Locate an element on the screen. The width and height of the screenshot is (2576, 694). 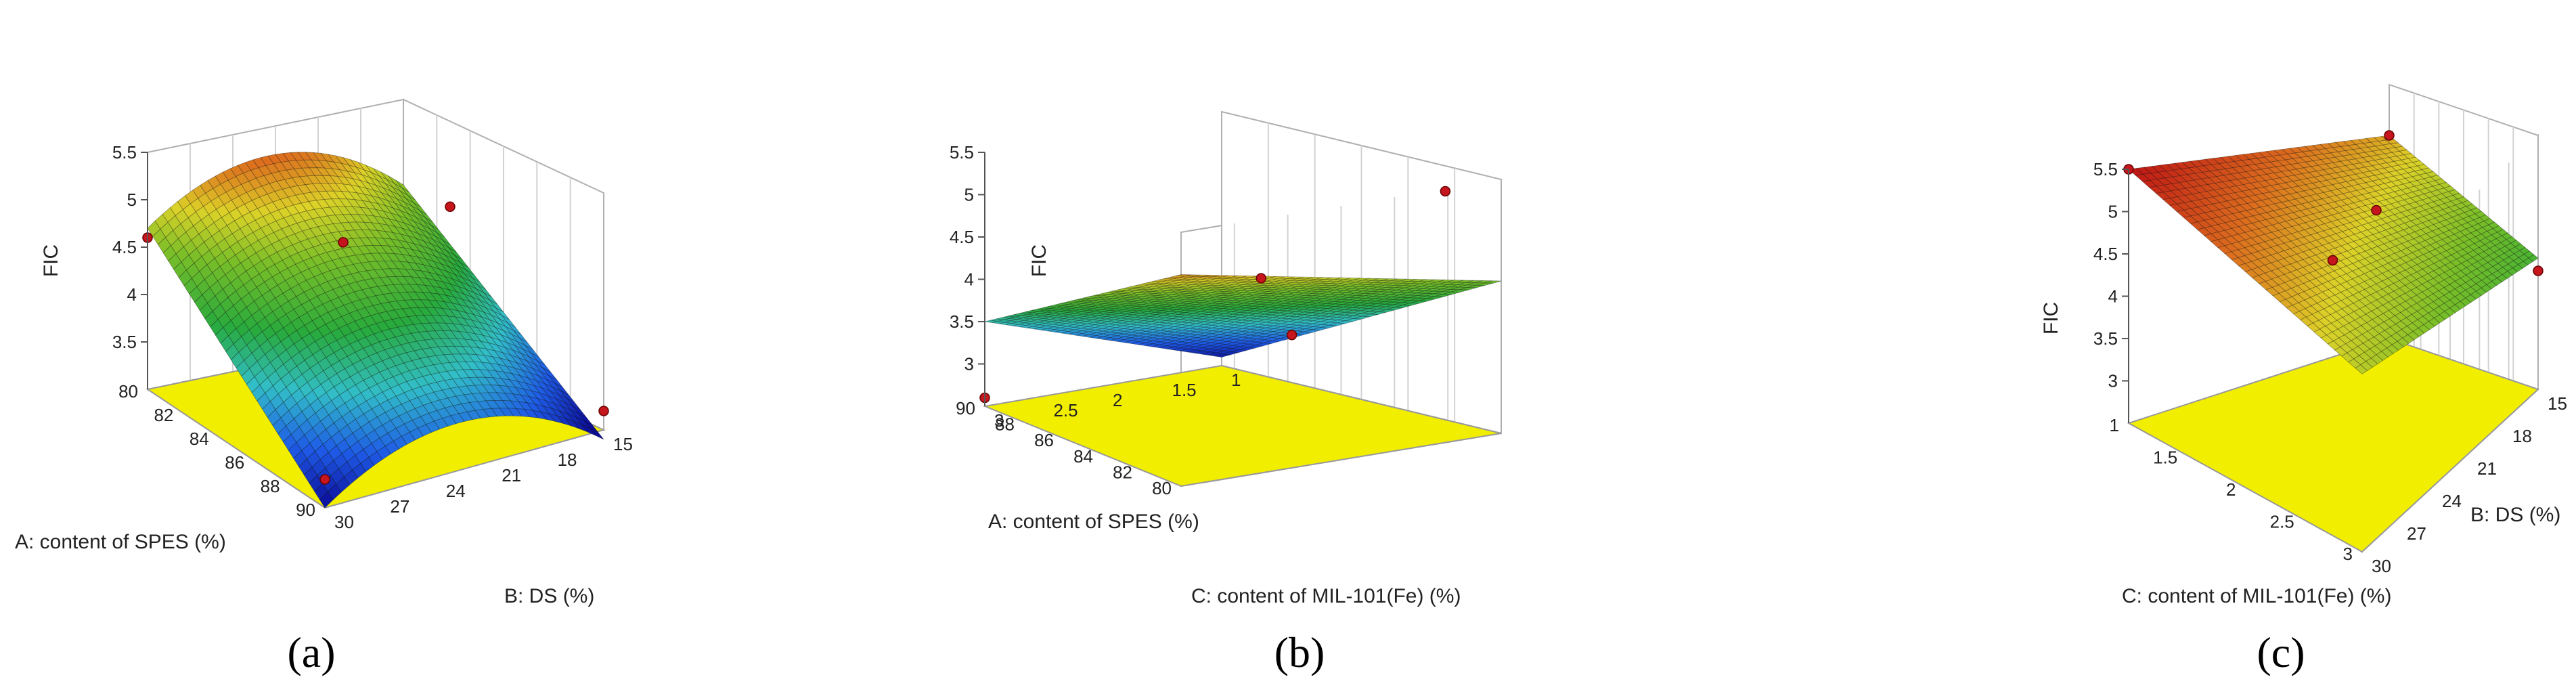
x-tick-label: 82 is located at coordinates (163, 415).